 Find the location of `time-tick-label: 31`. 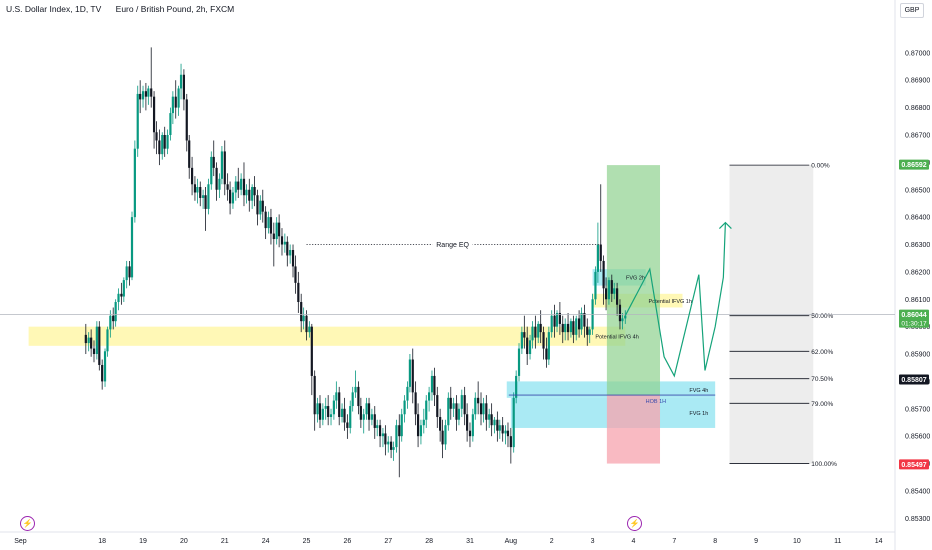

time-tick-label: 31 is located at coordinates (470, 541).